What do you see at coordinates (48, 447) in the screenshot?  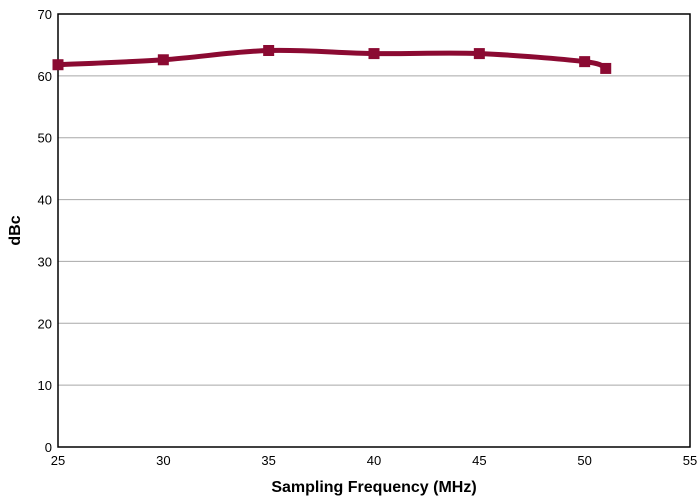 I see `y-tick-label: 0` at bounding box center [48, 447].